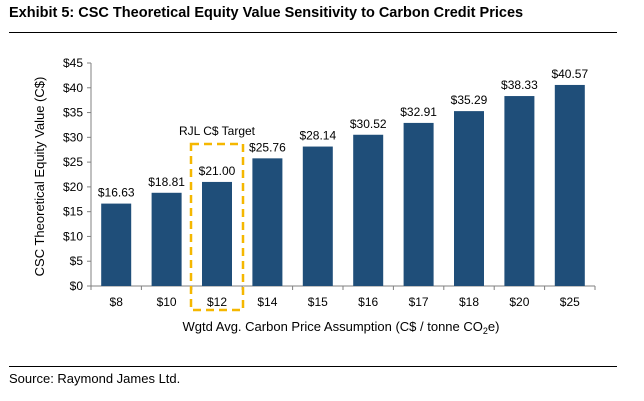 The width and height of the screenshot is (644, 401). What do you see at coordinates (39, 177) in the screenshot?
I see `y-axis-title: CSC Theoretical Equity Value (C$)` at bounding box center [39, 177].